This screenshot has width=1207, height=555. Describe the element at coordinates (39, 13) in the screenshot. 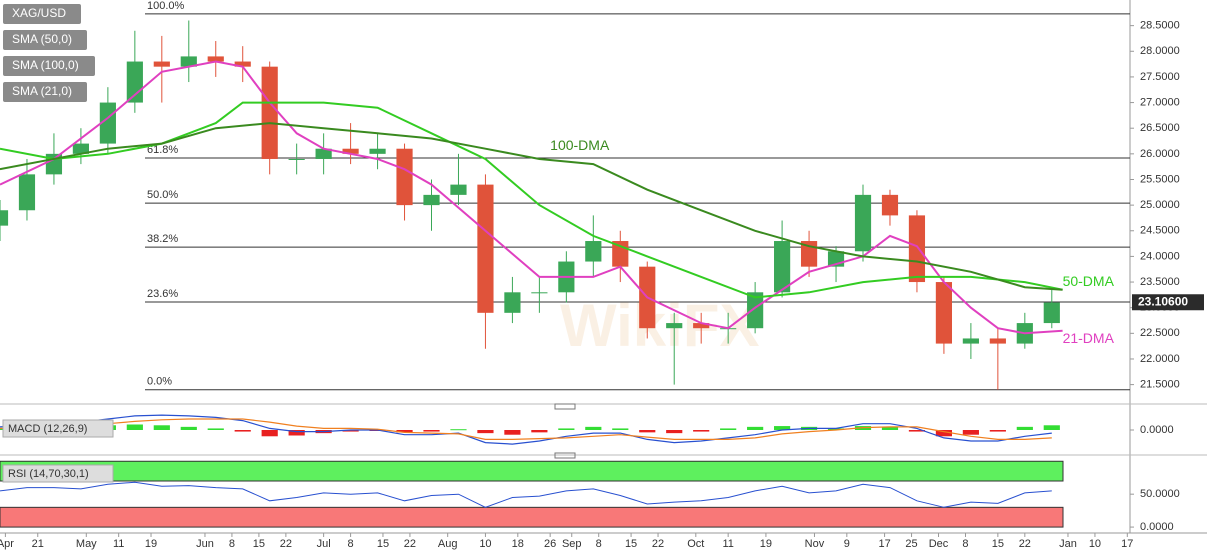

I see `legend-button-label: XAG/USD` at that location.